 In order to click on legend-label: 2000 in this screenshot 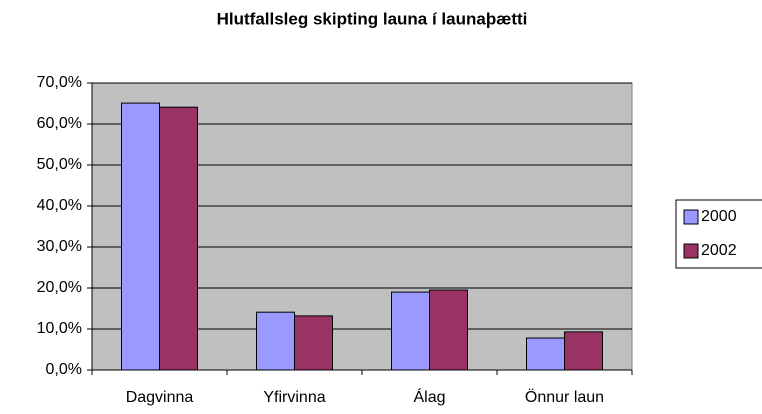, I will do `click(719, 216)`.